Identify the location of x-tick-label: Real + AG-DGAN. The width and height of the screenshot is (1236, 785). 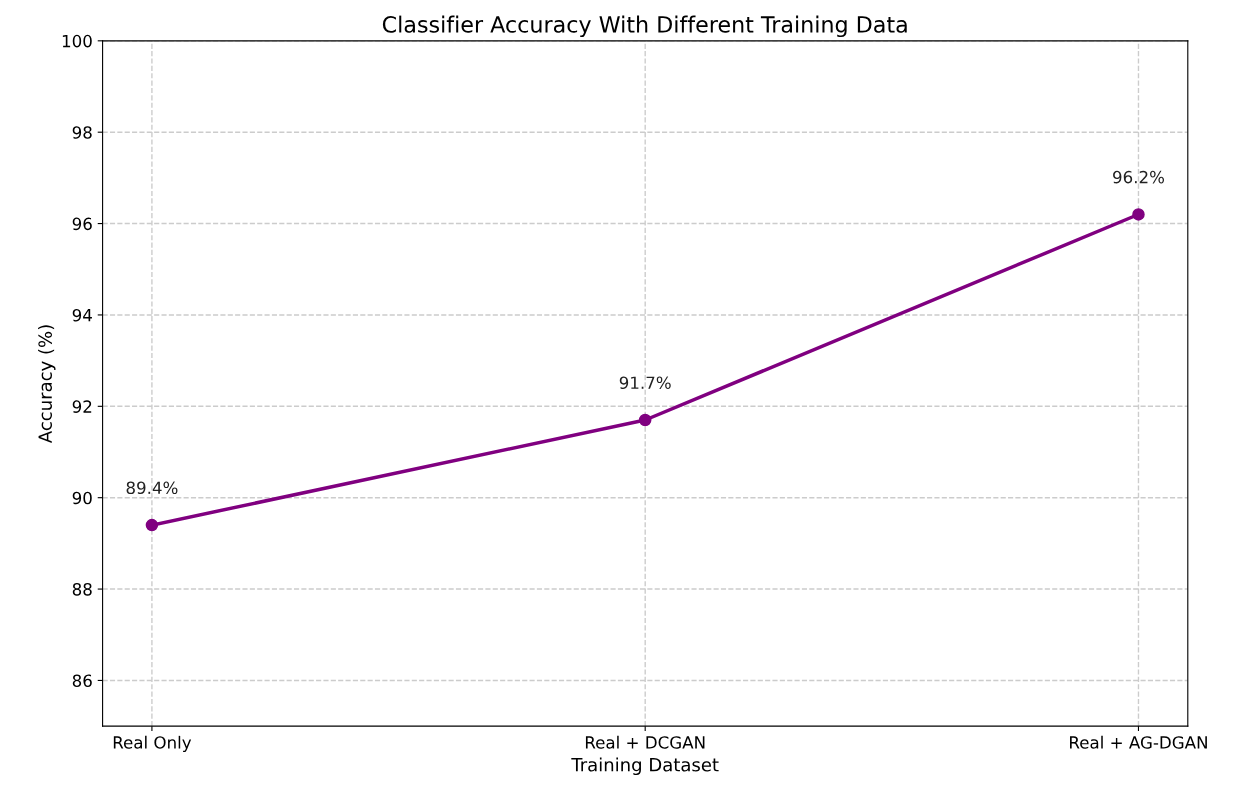
(1138, 742).